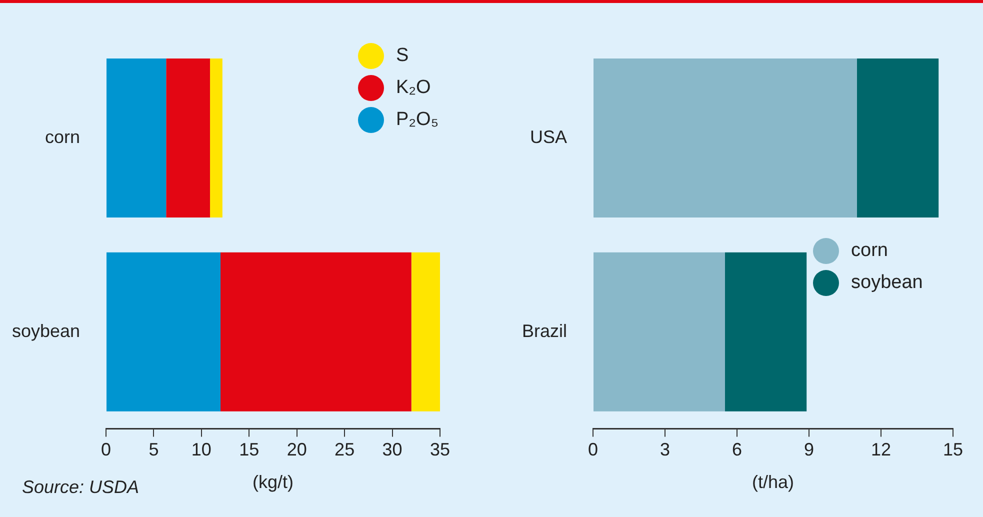 The image size is (983, 517). Describe the element at coordinates (201, 450) in the screenshot. I see `x-tick-label: 10` at that location.